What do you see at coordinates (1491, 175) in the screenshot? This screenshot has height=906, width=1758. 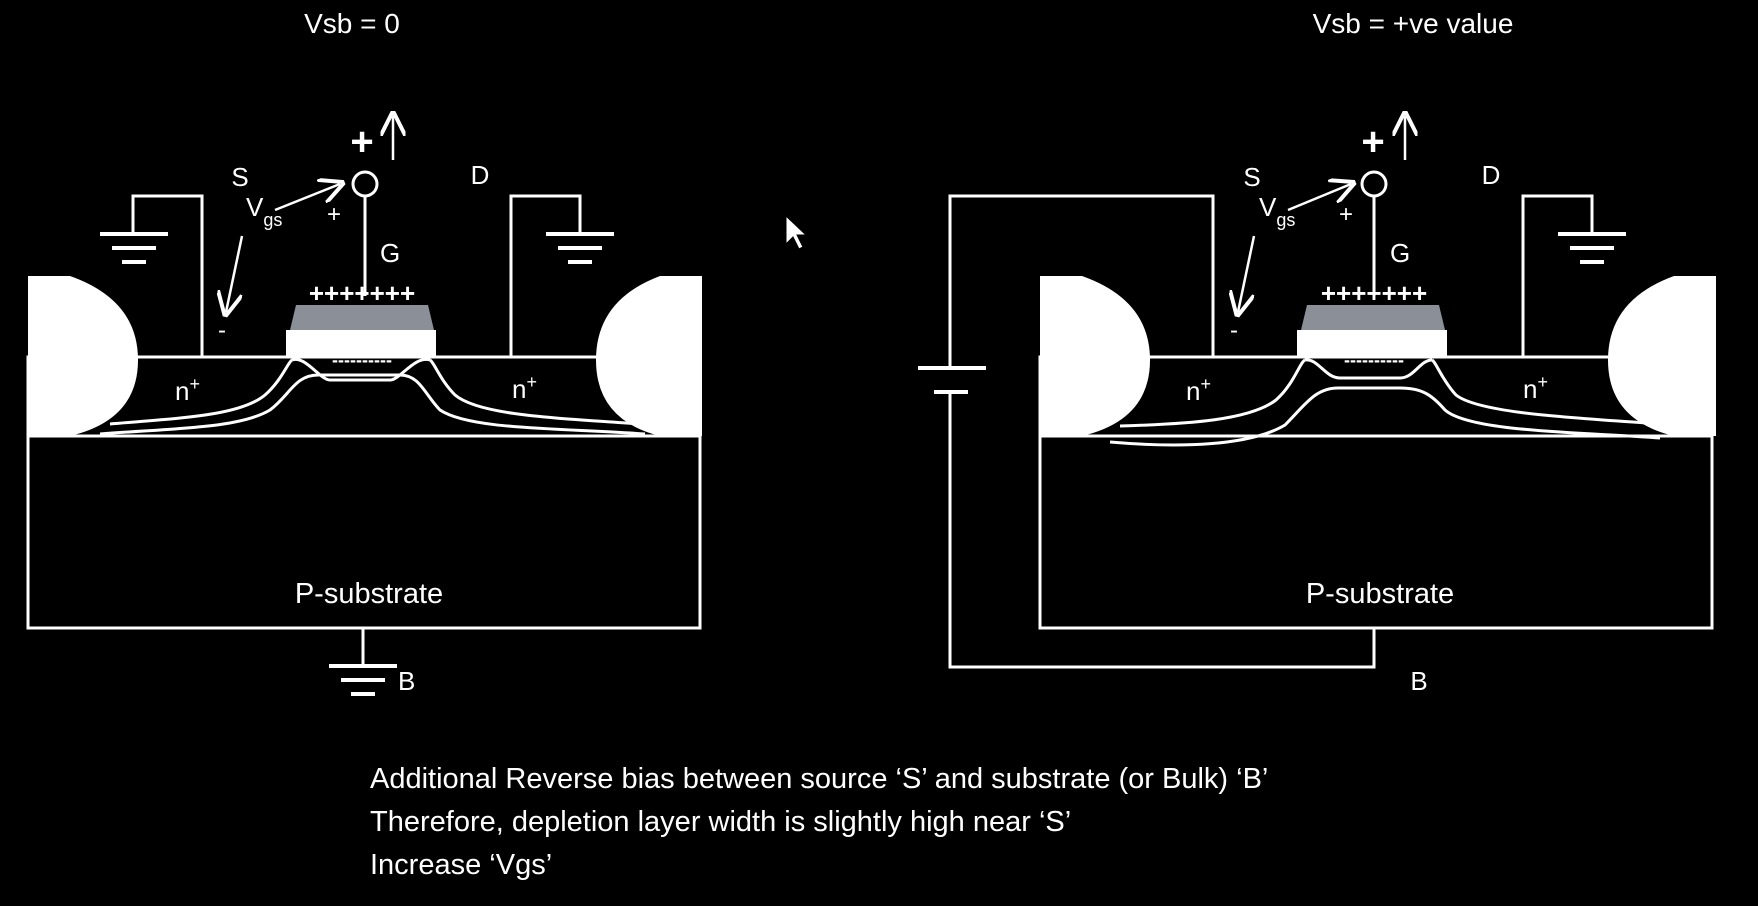 I see `right-drain-label: D` at bounding box center [1491, 175].